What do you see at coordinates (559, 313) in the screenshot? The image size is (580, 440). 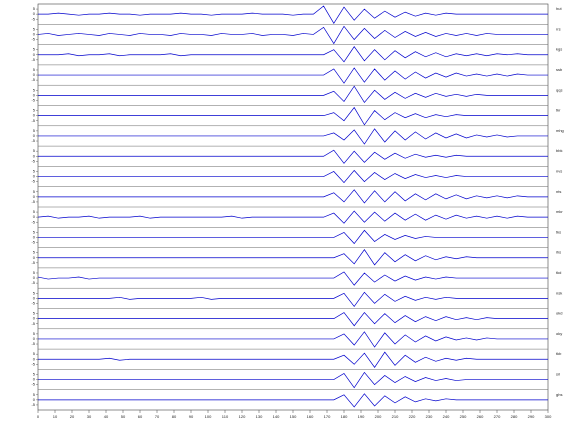 I see `station-label: okd` at bounding box center [559, 313].